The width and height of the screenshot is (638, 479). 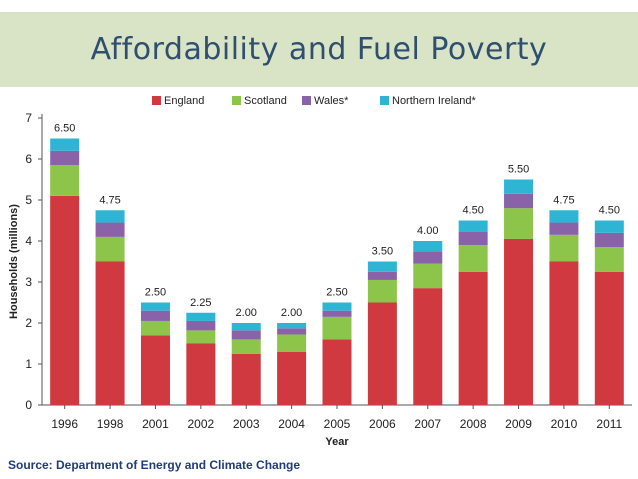 I want to click on y-tick-label: 5, so click(x=28, y=200).